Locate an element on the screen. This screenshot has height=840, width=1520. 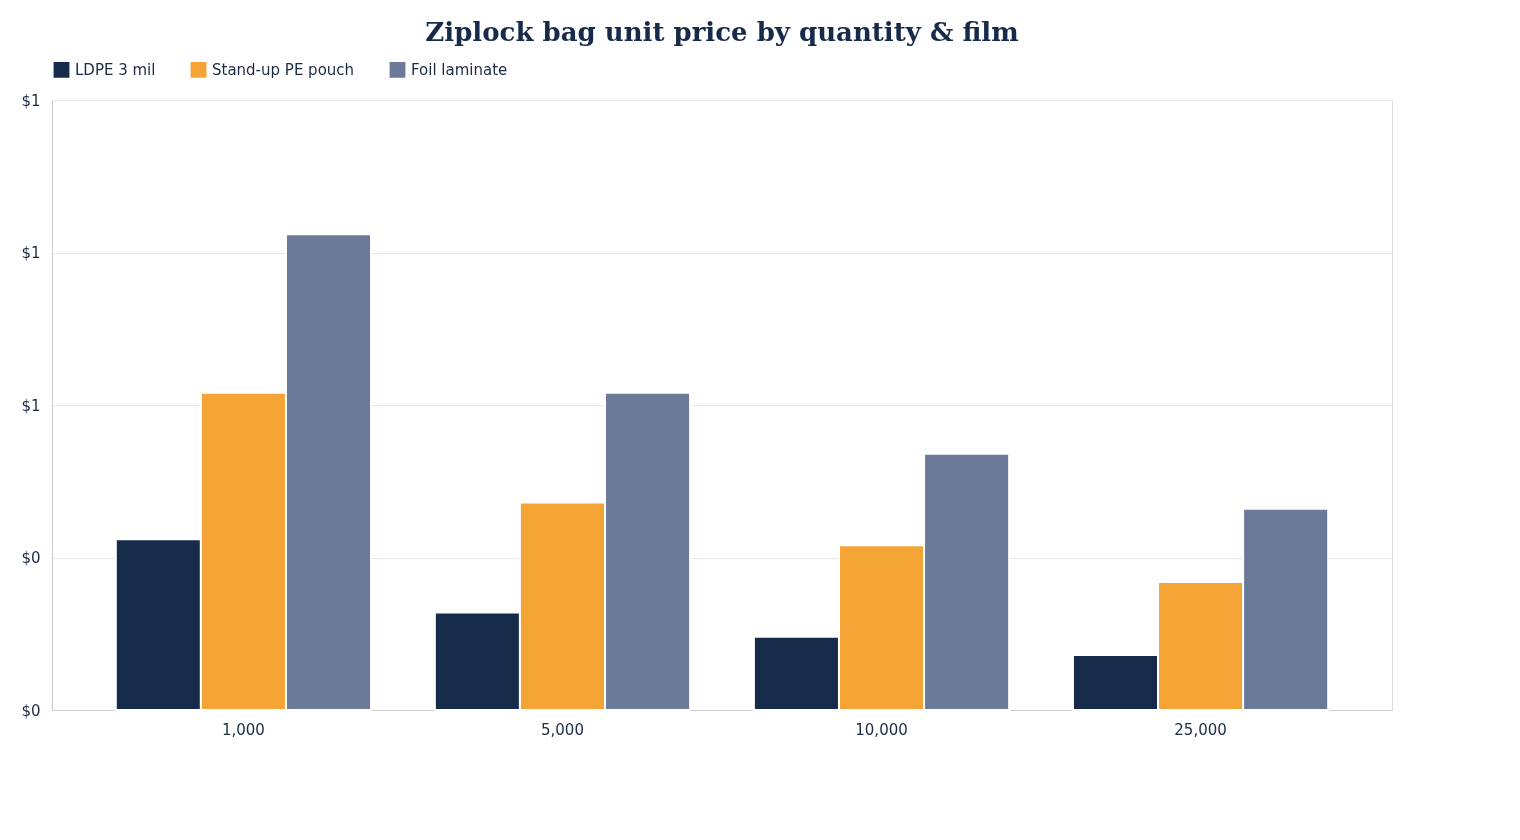
legend-label: LDPE 3 mil is located at coordinates (115, 69).